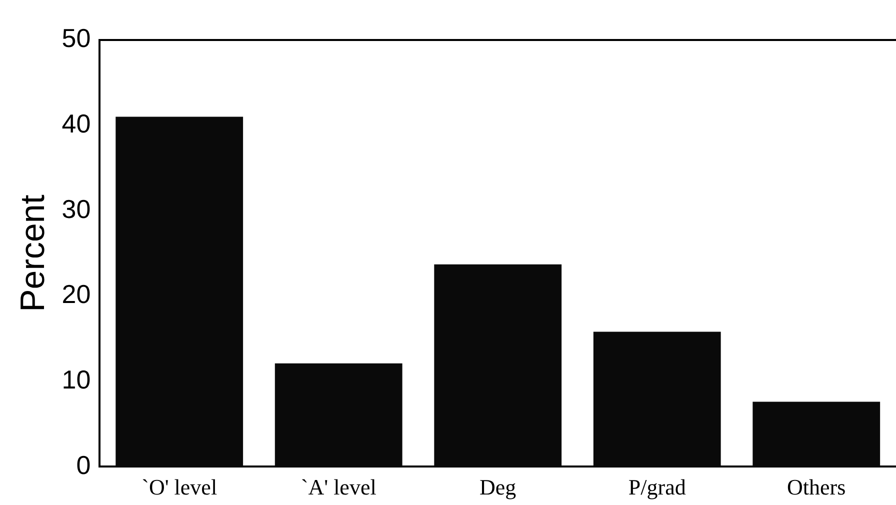 Image resolution: width=896 pixels, height=505 pixels. What do you see at coordinates (657, 487) in the screenshot?
I see `x-tick-label: P/grad` at bounding box center [657, 487].